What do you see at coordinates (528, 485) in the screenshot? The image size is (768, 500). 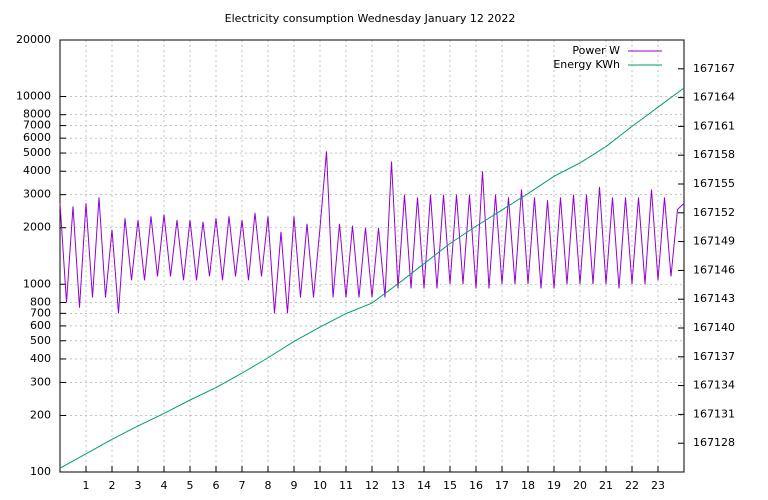 I see `x-tick-label: 18` at bounding box center [528, 485].